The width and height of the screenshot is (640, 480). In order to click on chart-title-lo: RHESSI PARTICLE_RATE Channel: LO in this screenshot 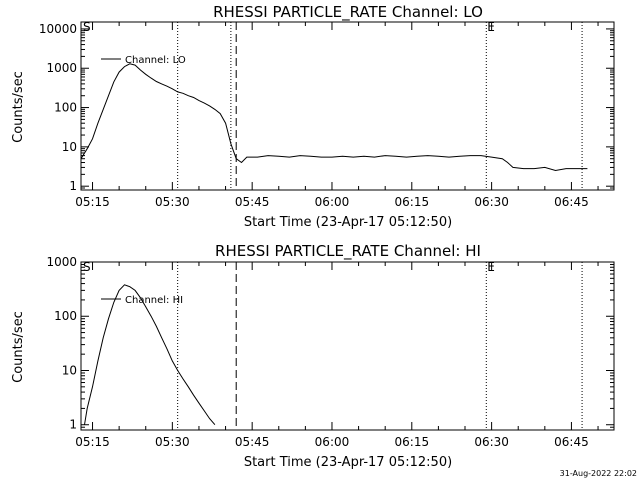, I will do `click(348, 12)`.